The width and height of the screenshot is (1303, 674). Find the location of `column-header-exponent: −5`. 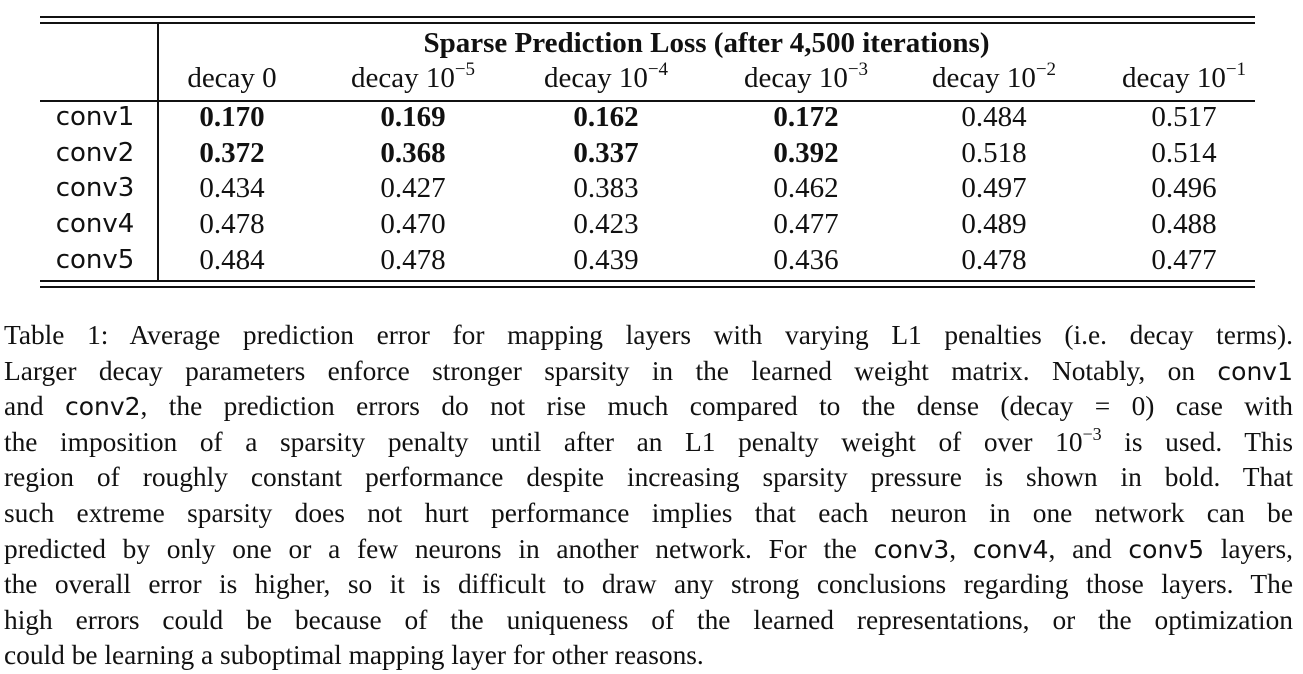

column-header-exponent: −5 is located at coordinates (465, 69).